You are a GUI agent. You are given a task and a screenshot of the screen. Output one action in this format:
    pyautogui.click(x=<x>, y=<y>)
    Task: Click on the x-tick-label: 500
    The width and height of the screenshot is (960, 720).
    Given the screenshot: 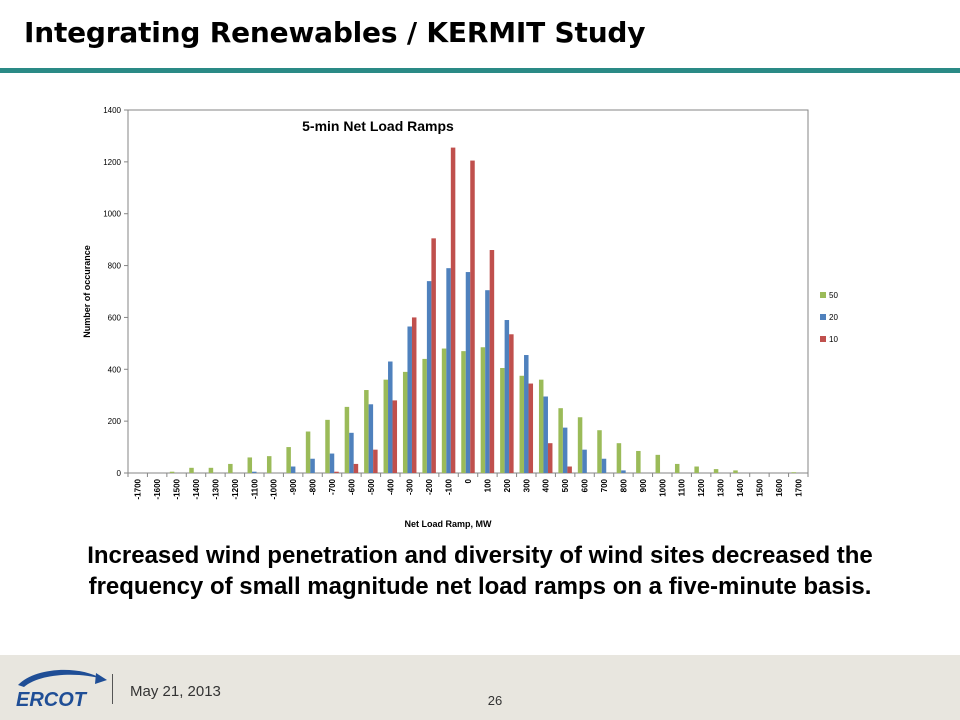 What is the action you would take?
    pyautogui.click(x=565, y=485)
    